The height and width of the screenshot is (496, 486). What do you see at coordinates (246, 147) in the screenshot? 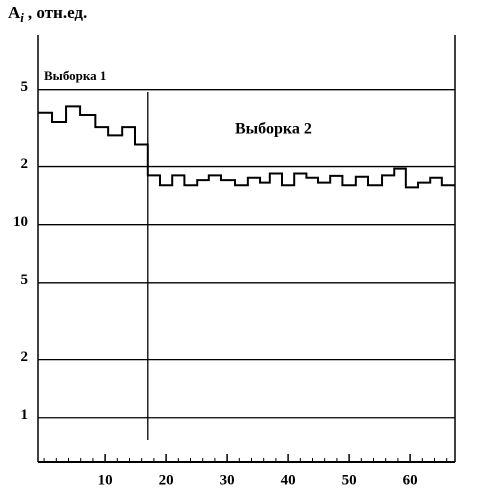
I see `step-line` at bounding box center [246, 147].